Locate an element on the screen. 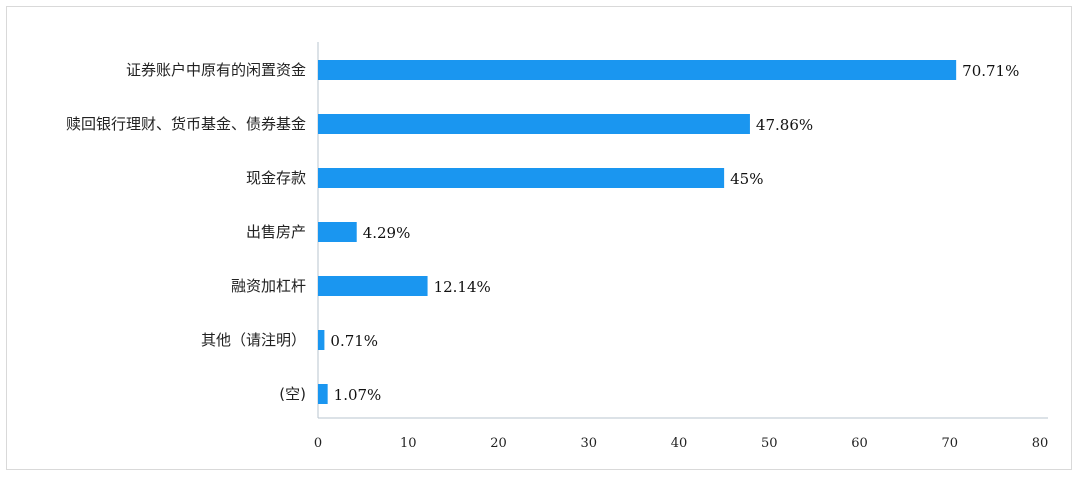 The width and height of the screenshot is (1080, 477). value-label-2: 45% is located at coordinates (746, 179).